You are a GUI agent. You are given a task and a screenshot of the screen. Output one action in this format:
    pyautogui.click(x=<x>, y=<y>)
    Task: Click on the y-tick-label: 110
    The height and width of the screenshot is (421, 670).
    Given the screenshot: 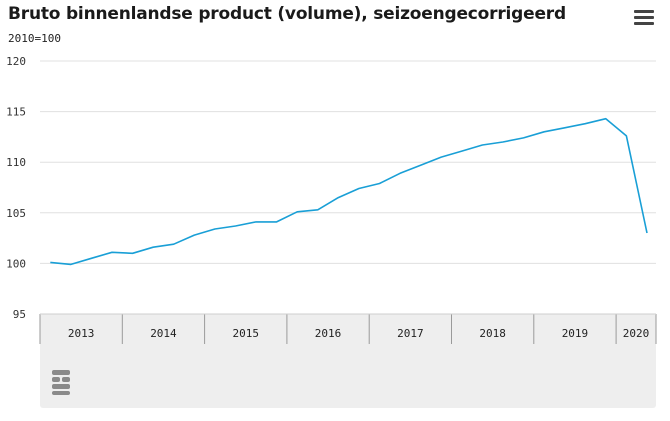 What is the action you would take?
    pyautogui.click(x=16, y=162)
    